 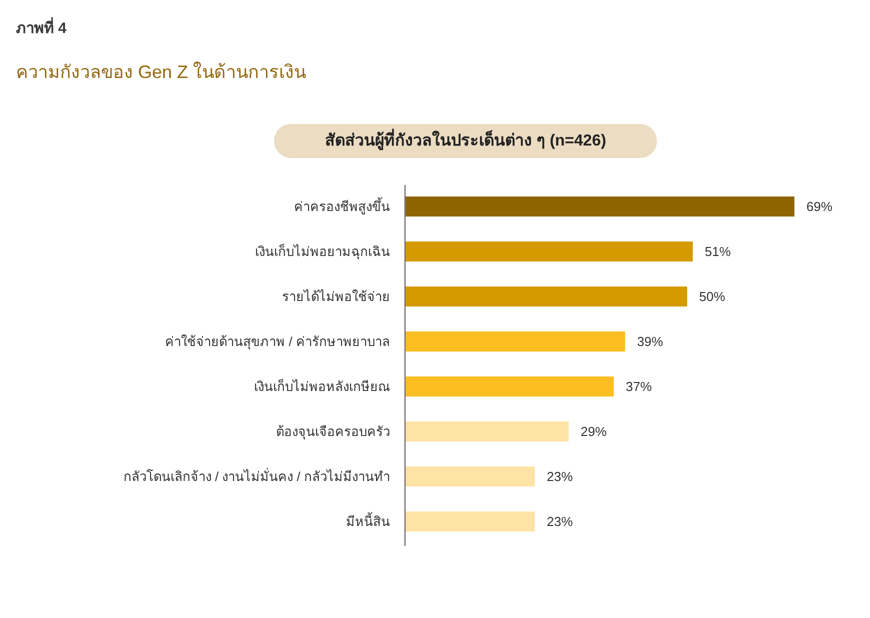 I want to click on category-label: มีหนี้สิน, so click(x=368, y=521).